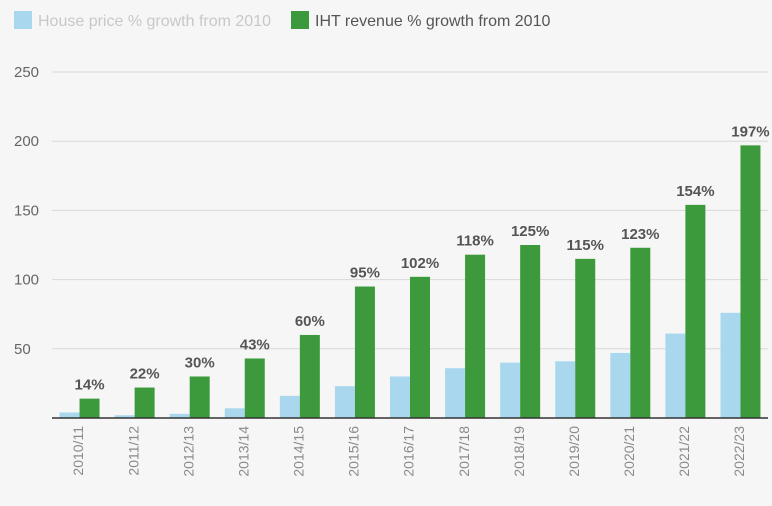 The height and width of the screenshot is (506, 772). Describe the element at coordinates (188, 451) in the screenshot. I see `x-category-label: 2012/13` at that location.